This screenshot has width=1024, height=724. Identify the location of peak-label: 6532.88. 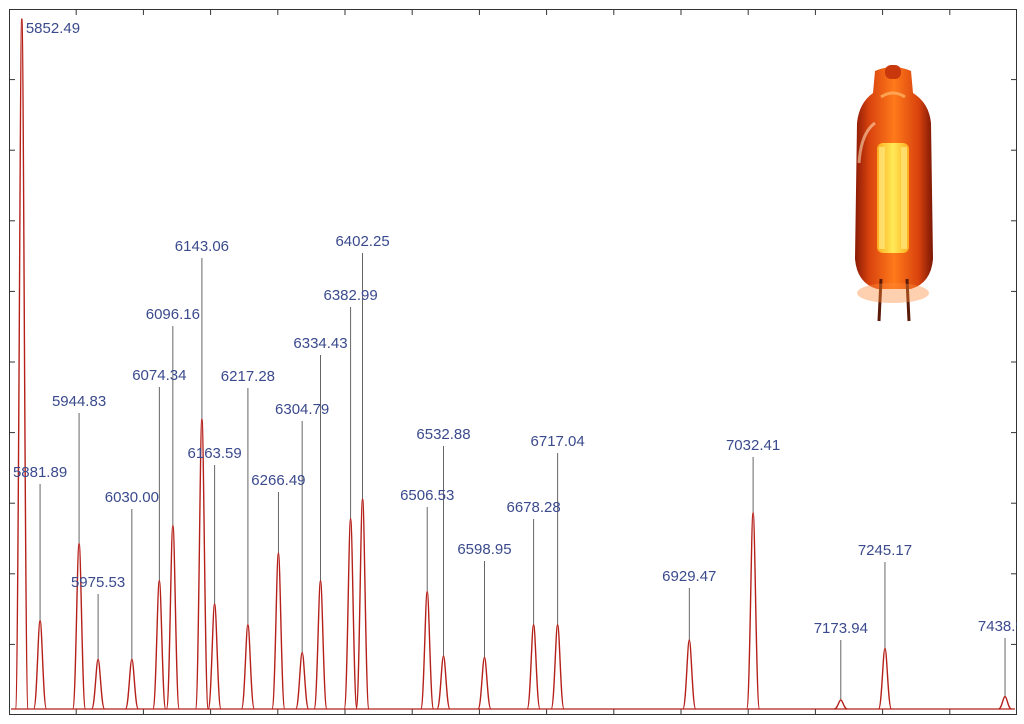
(443, 434).